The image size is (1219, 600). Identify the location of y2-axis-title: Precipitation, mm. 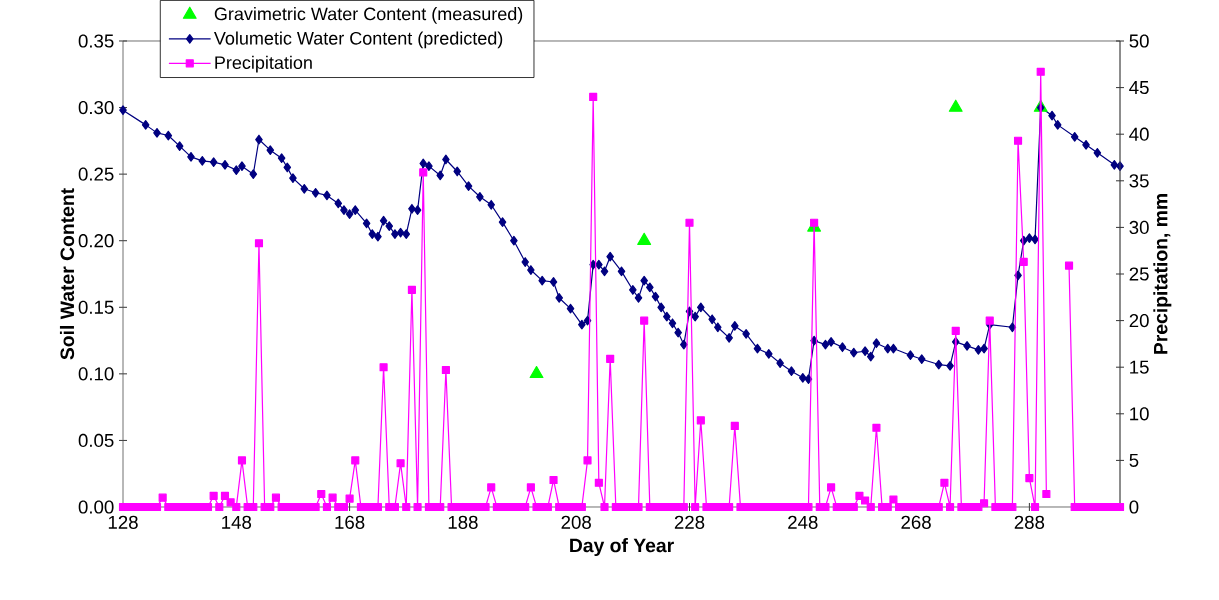
(1162, 274).